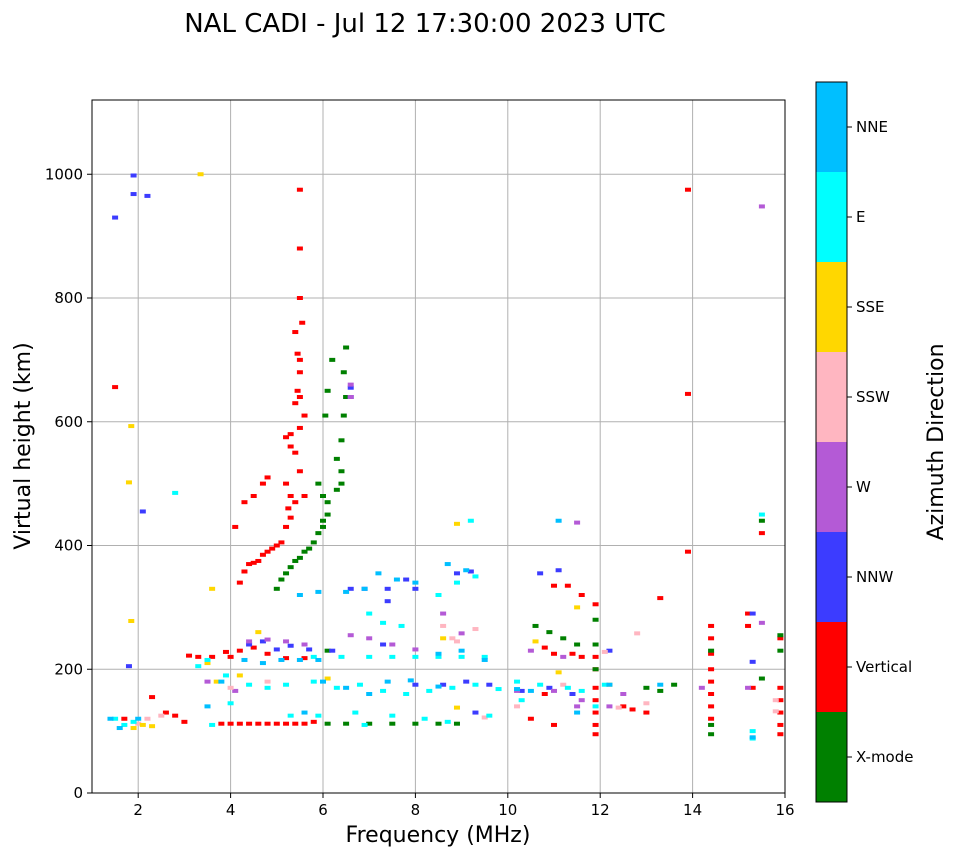  I want to click on colorbar-tick-label: SSE, so click(870, 307).